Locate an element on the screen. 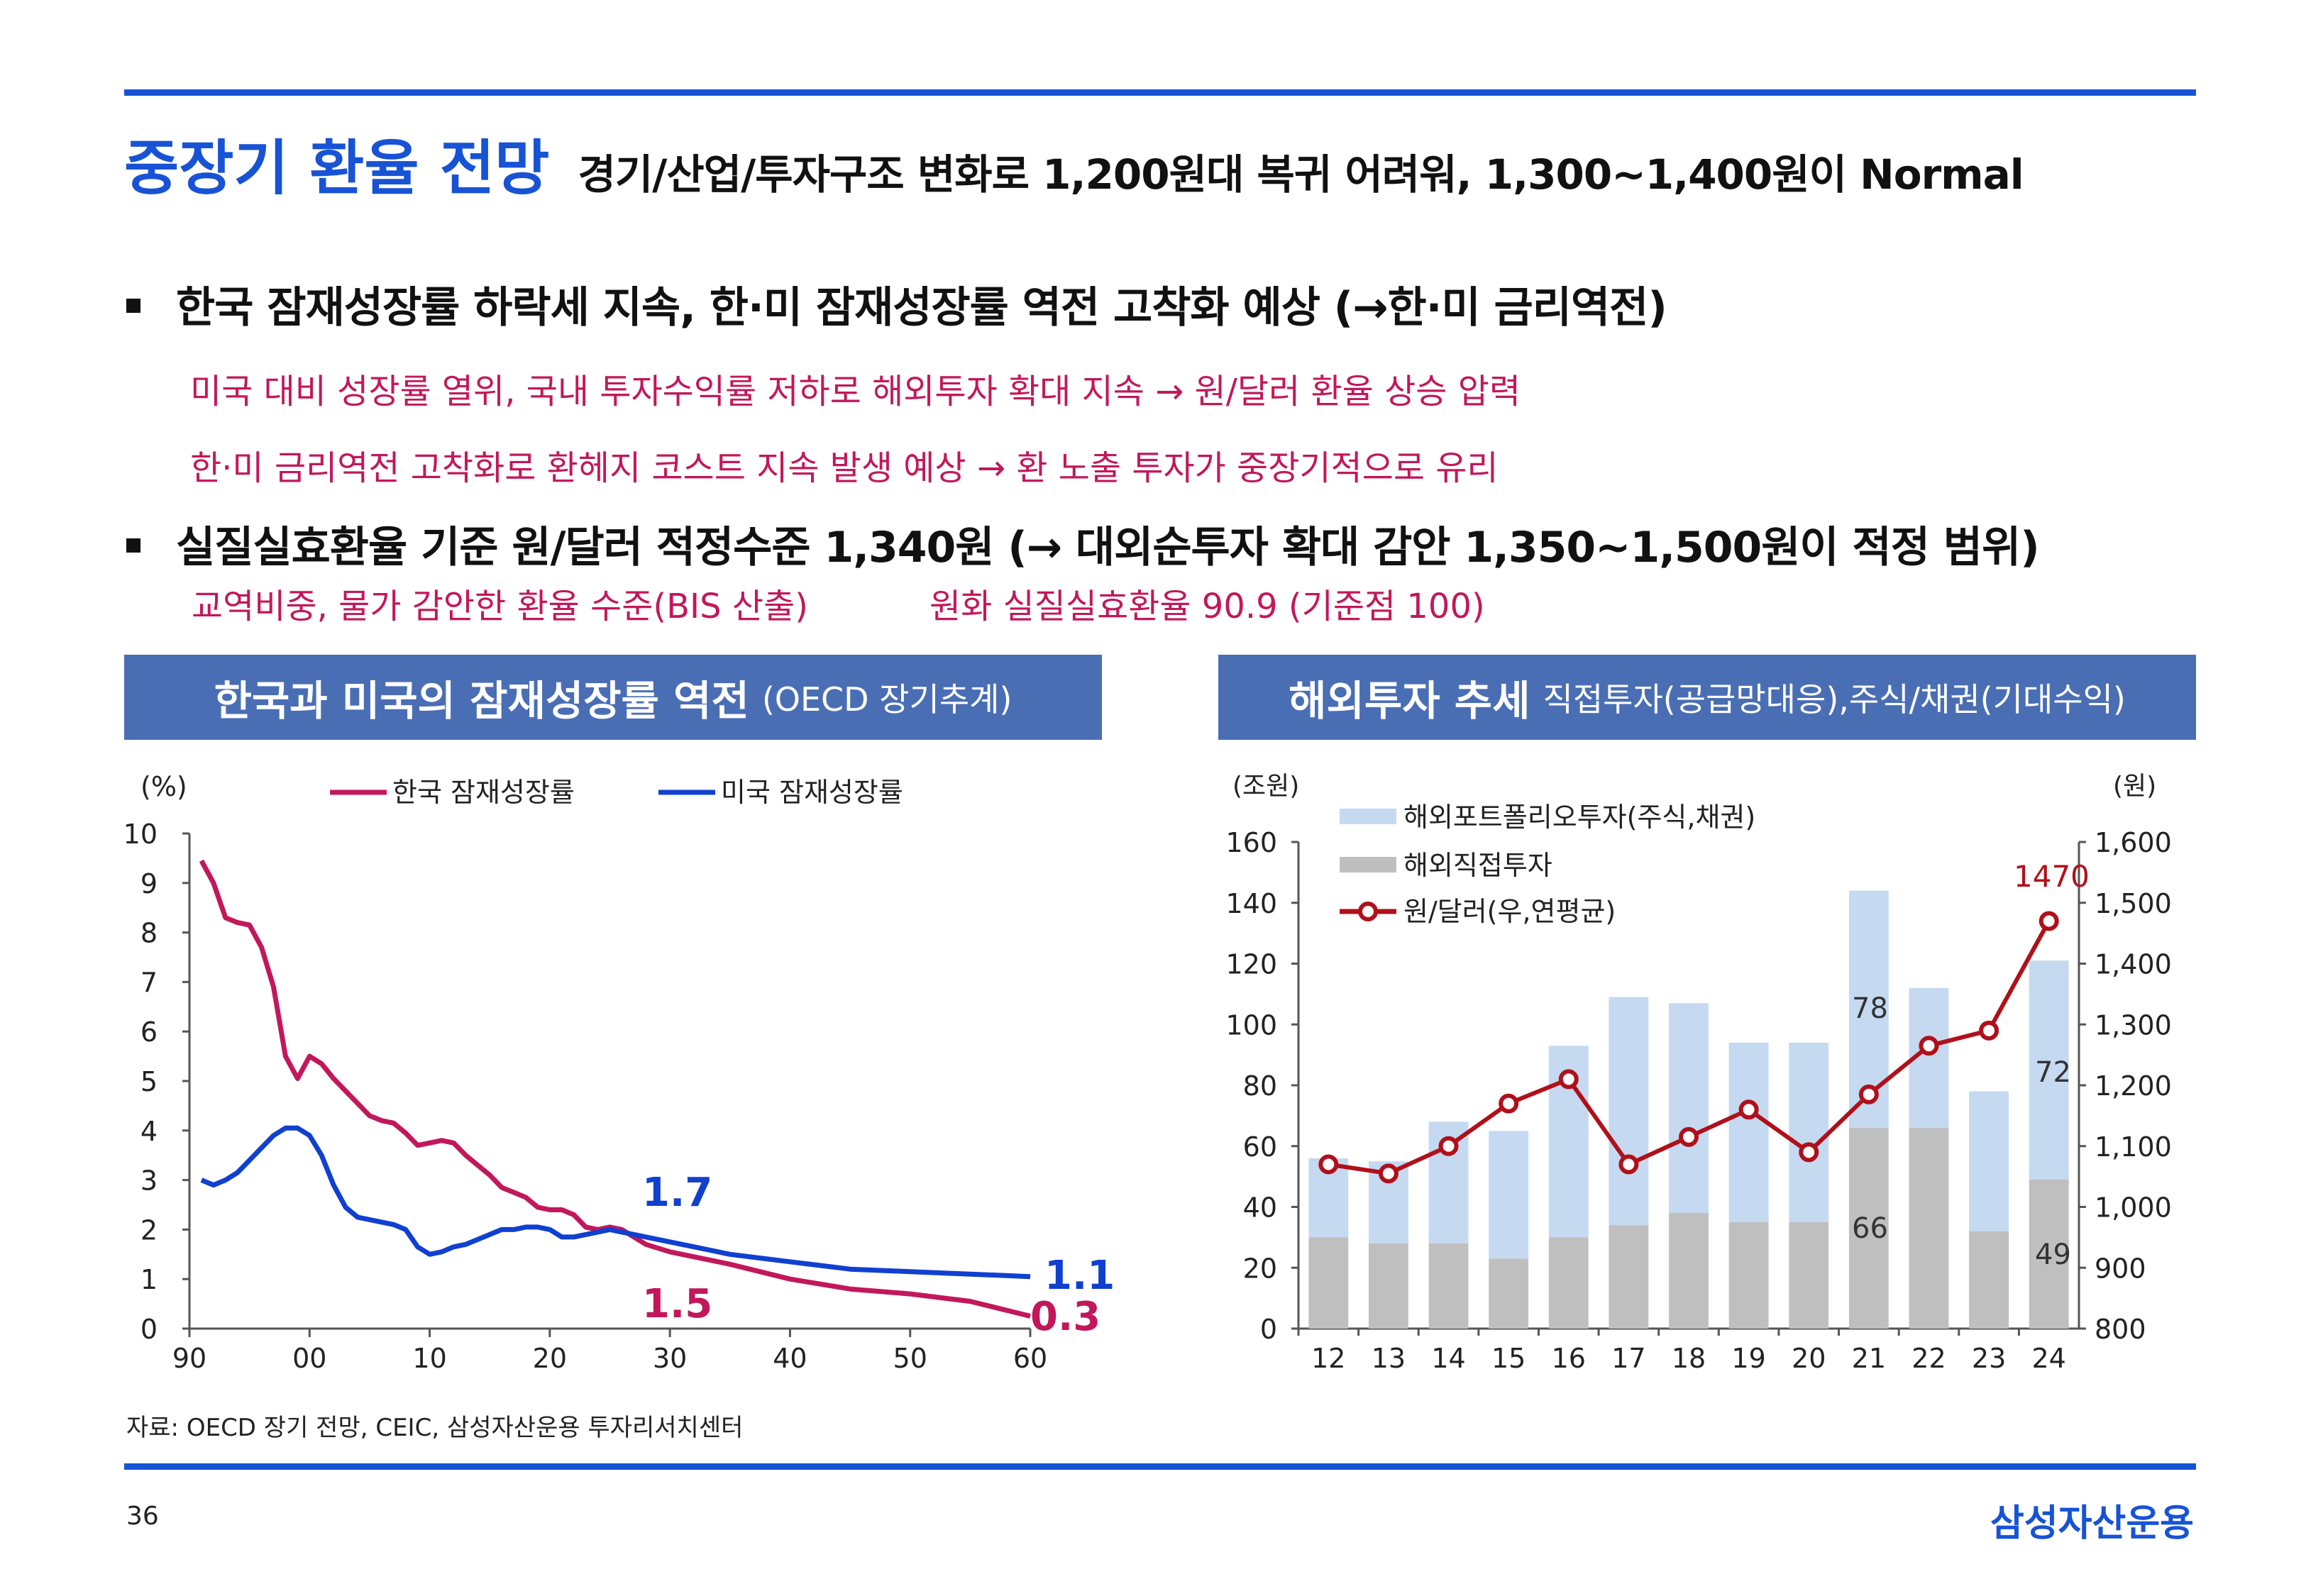 Image resolution: width=2306 pixels, height=1596 pixels. left-x-tick-label: 10 is located at coordinates (429, 1358).